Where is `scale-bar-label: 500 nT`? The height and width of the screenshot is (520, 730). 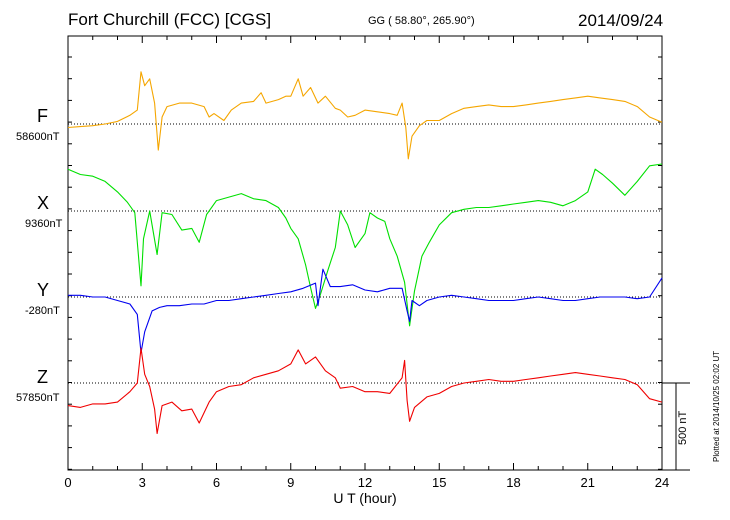
scale-bar-label: 500 nT is located at coordinates (683, 427).